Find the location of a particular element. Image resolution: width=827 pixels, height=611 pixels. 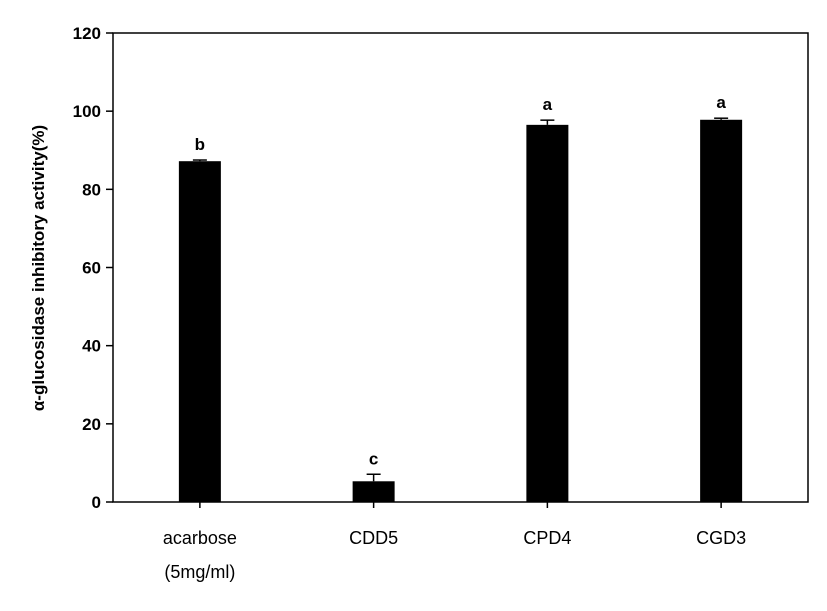

y-tick-label: 100 is located at coordinates (87, 111).